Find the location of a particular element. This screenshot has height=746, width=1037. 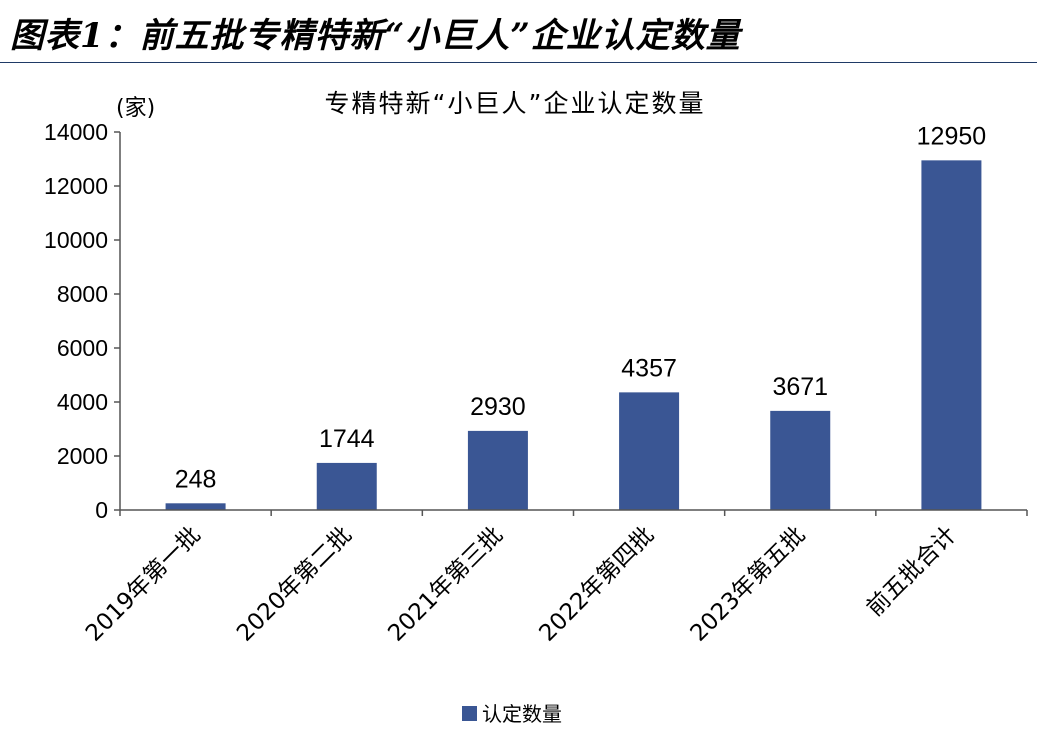

y-tick-label: 4000 is located at coordinates (82, 402).